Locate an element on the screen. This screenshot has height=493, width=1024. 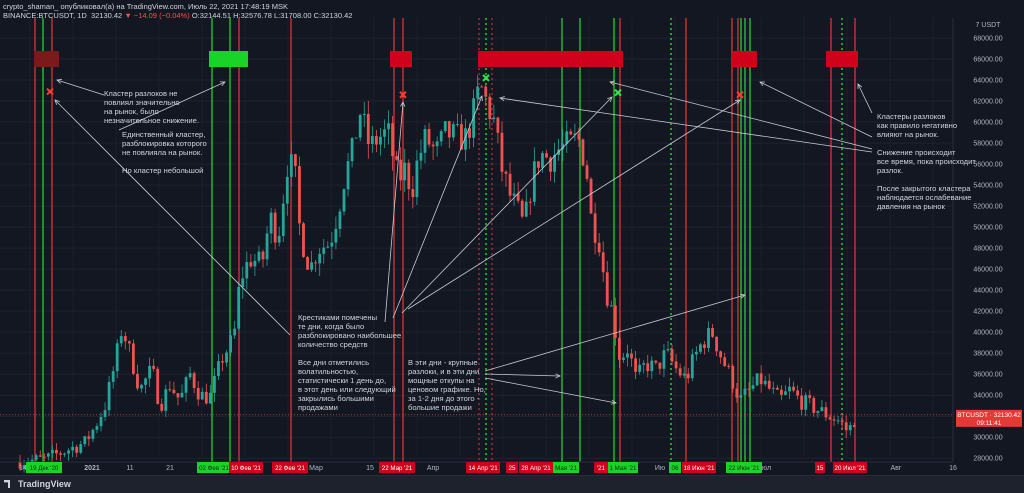
time-tick: 14 is located at coordinates (23, 468).